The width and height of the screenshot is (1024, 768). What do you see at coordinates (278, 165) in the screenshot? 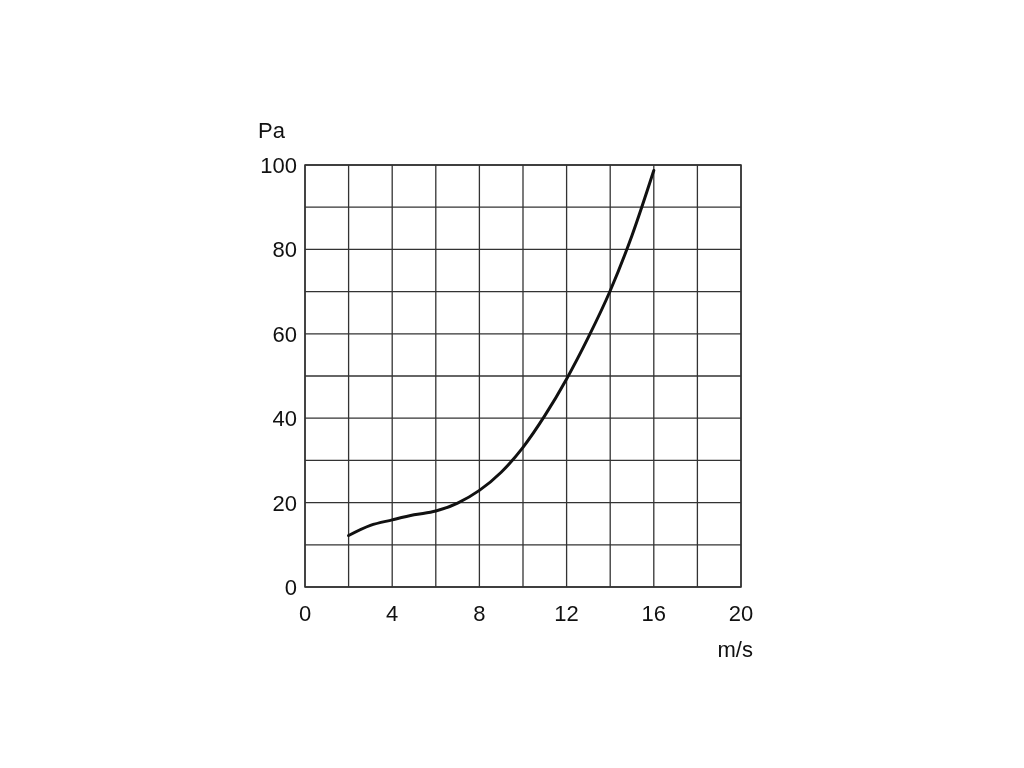
I see `y-tick-label: 100` at bounding box center [278, 165].